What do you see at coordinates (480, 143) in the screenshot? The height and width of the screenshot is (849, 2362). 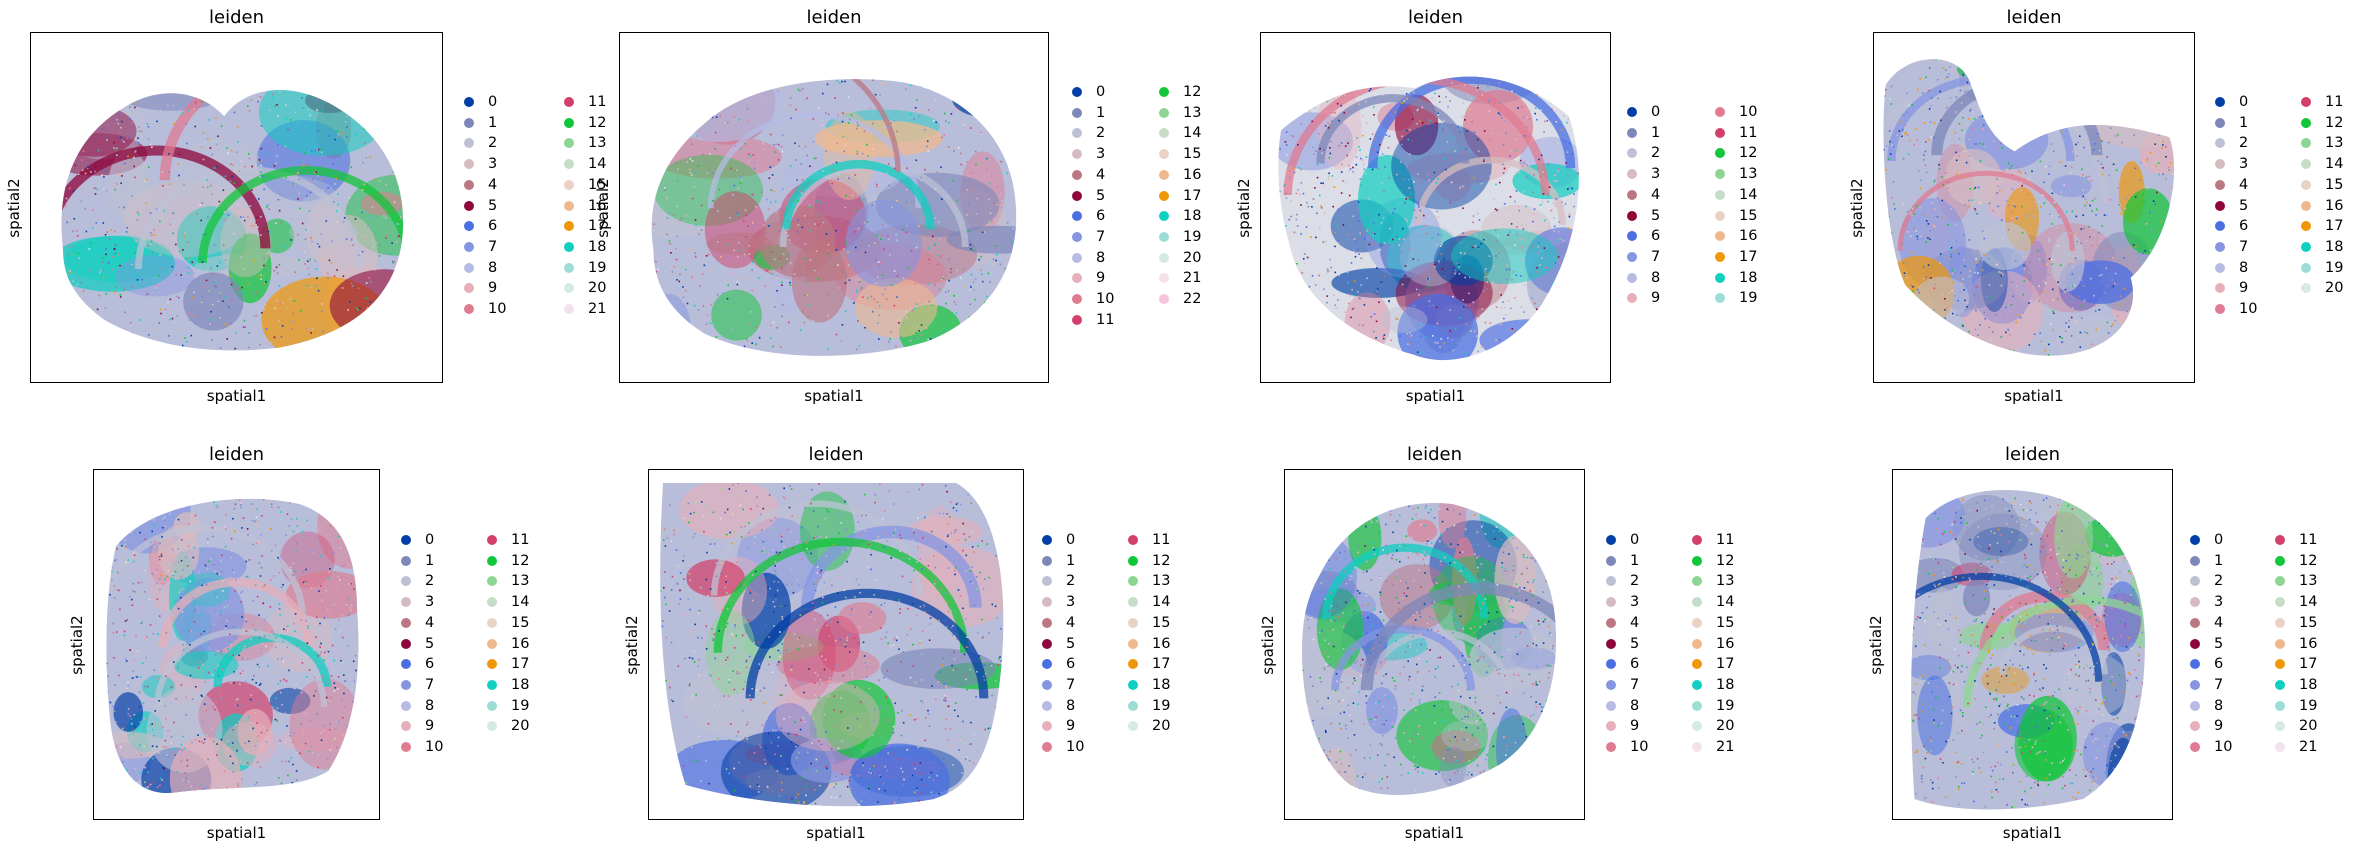 I see `legend-item: 2` at bounding box center [480, 143].